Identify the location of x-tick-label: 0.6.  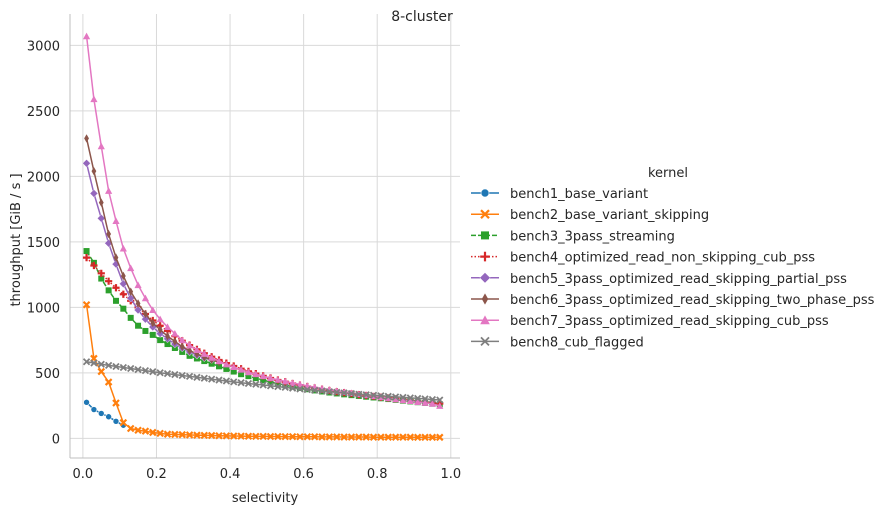
(303, 474).